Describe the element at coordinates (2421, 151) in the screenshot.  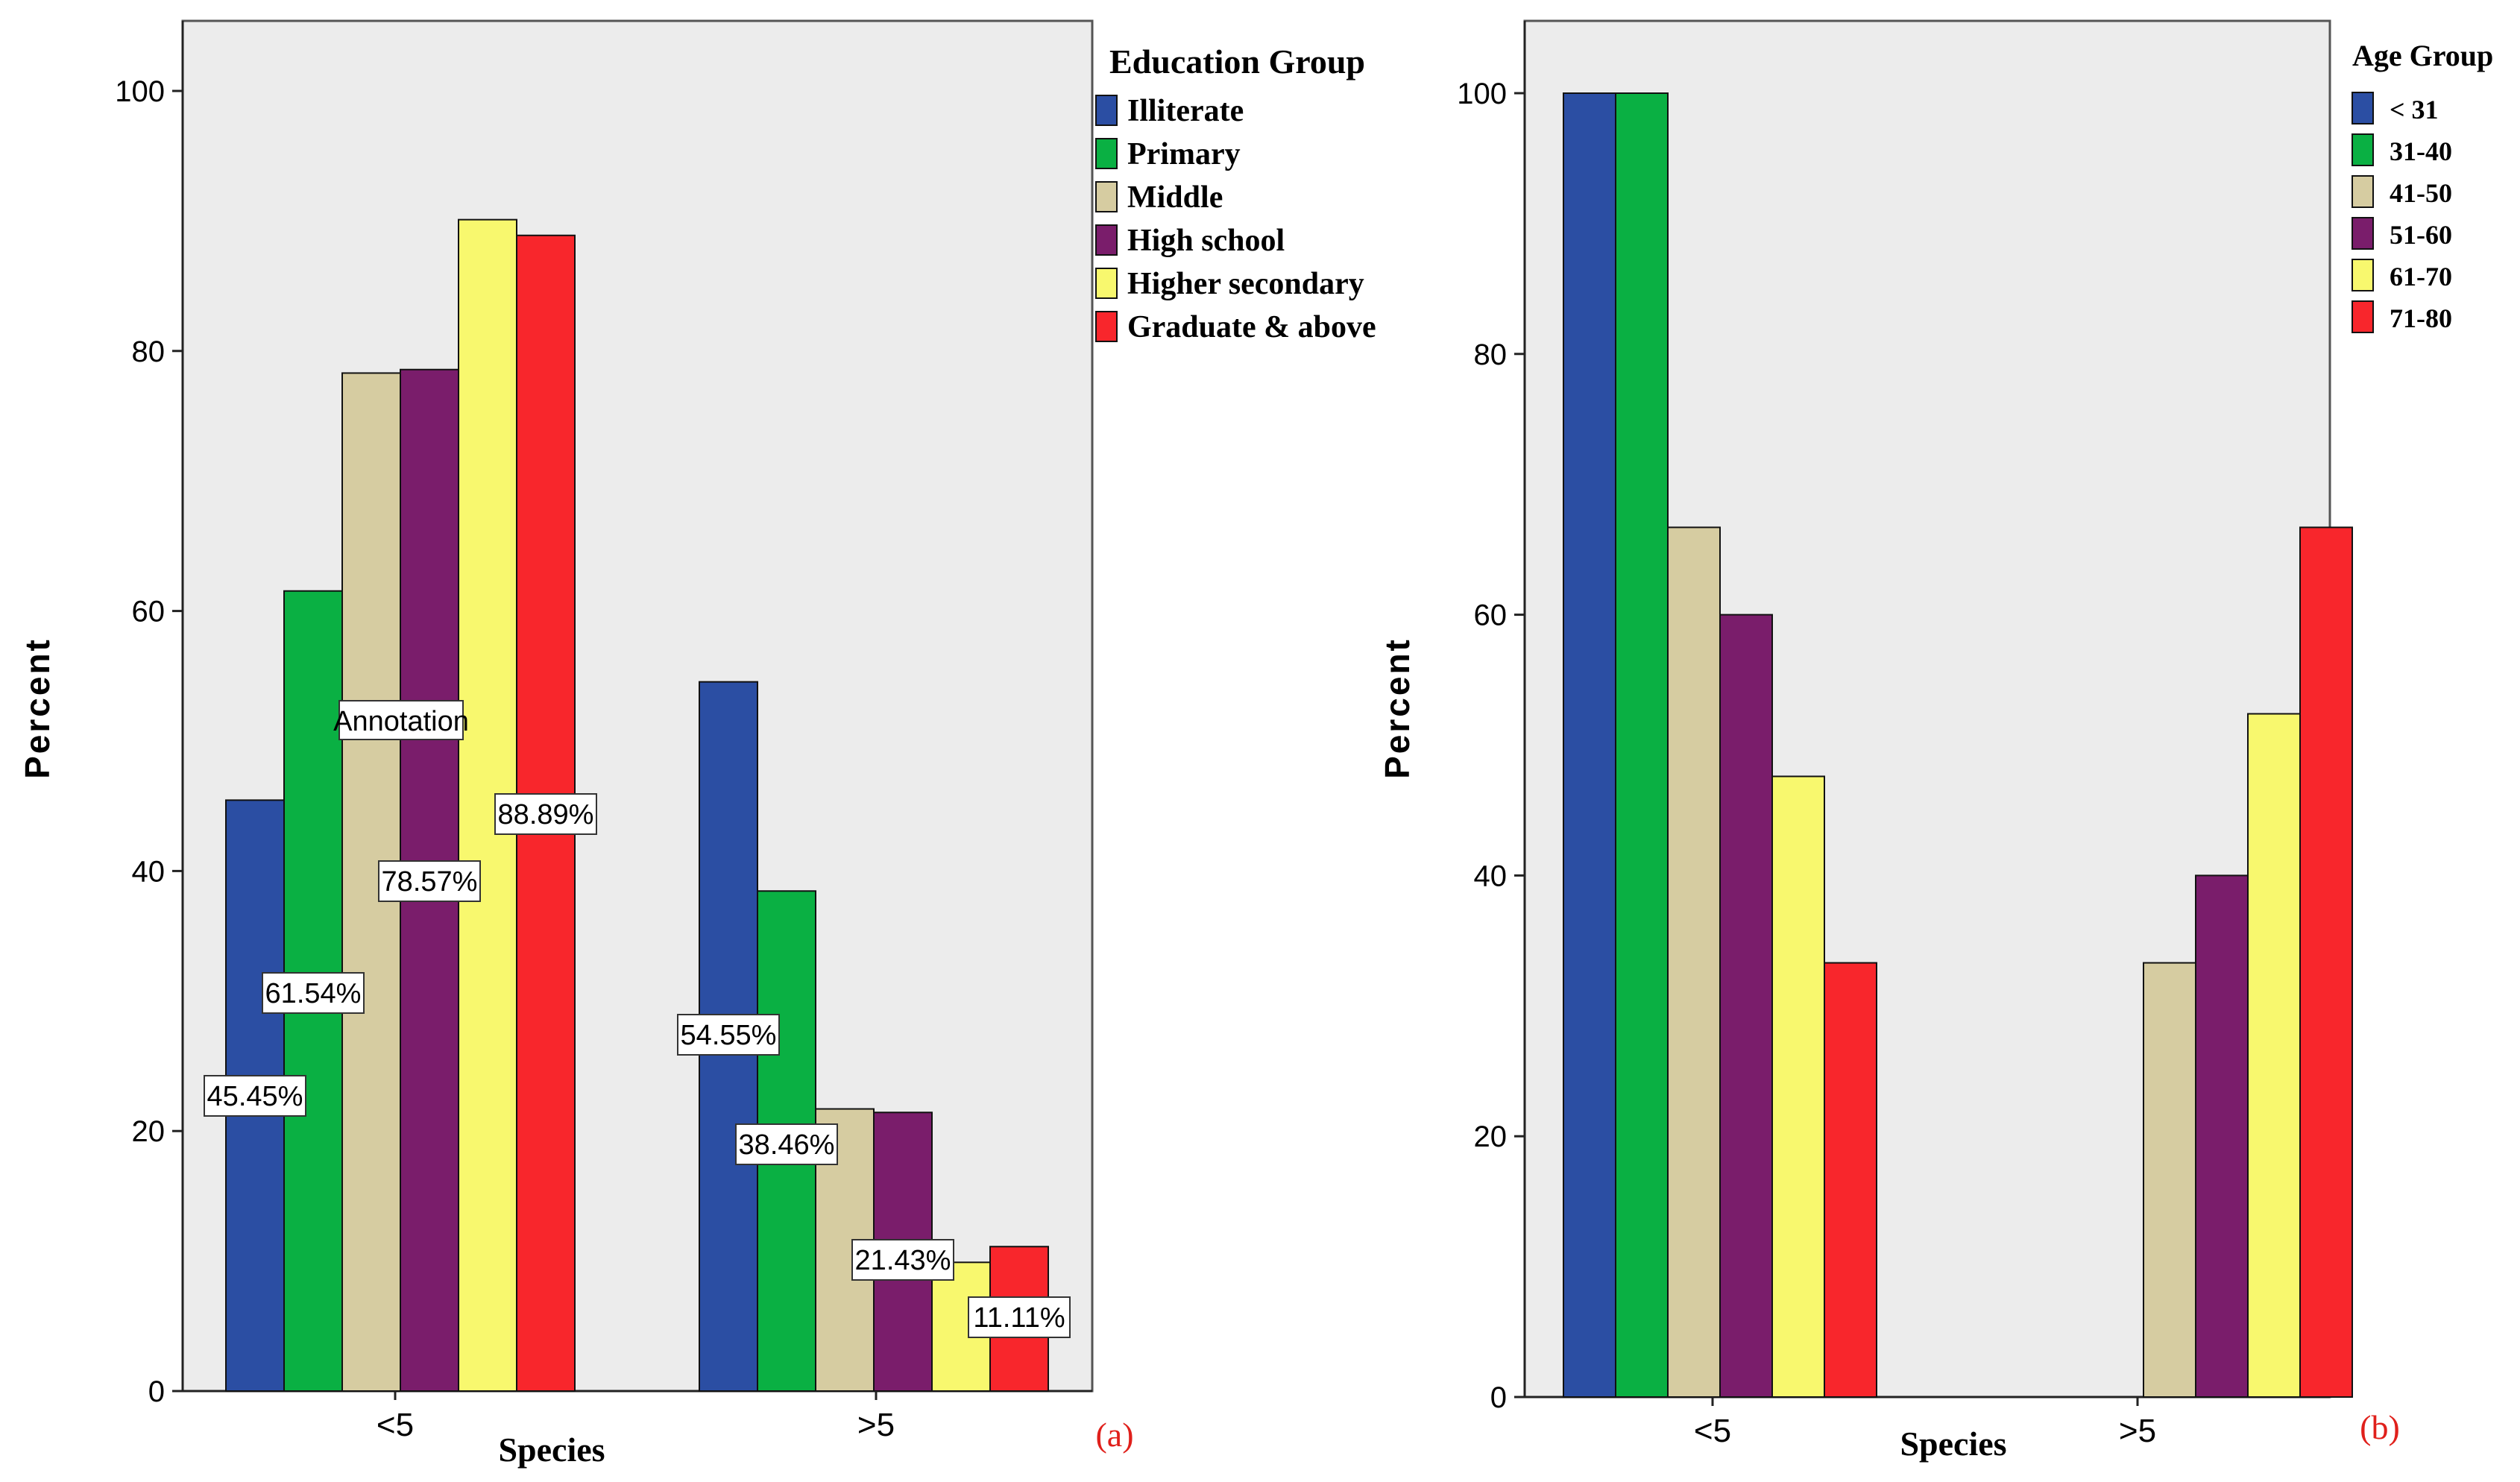
I see `legend-label: 31-40` at that location.